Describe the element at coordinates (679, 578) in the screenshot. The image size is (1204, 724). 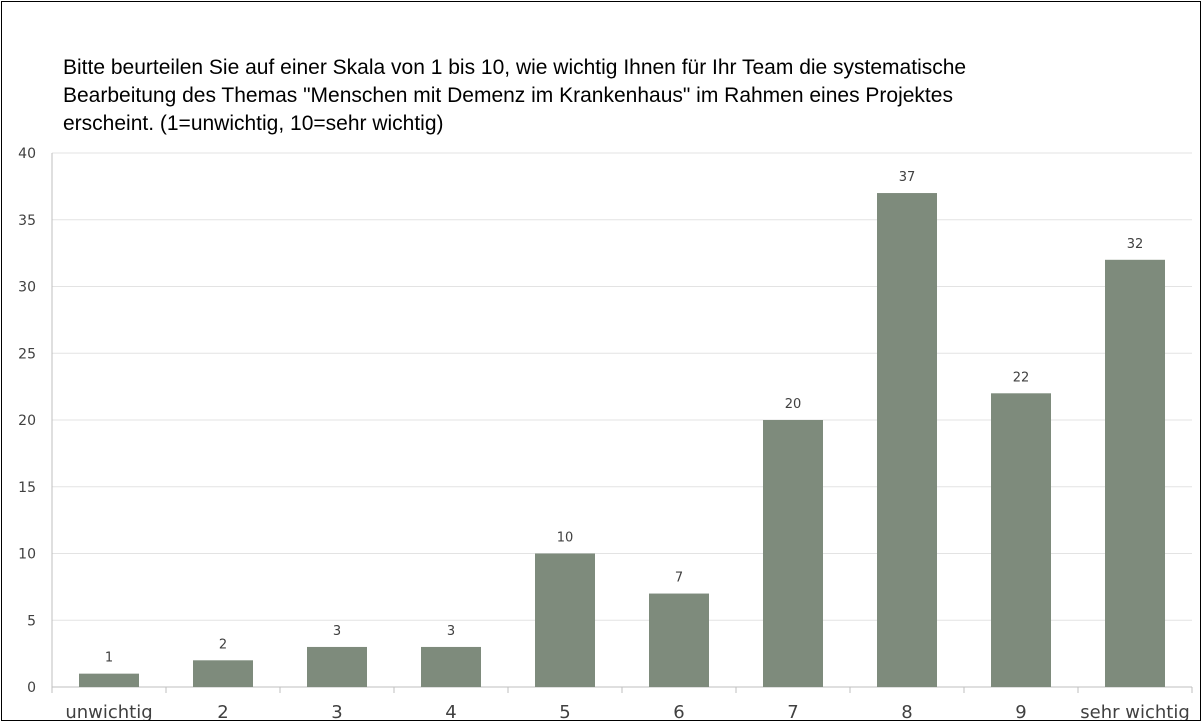
I see `data-label: 7` at that location.